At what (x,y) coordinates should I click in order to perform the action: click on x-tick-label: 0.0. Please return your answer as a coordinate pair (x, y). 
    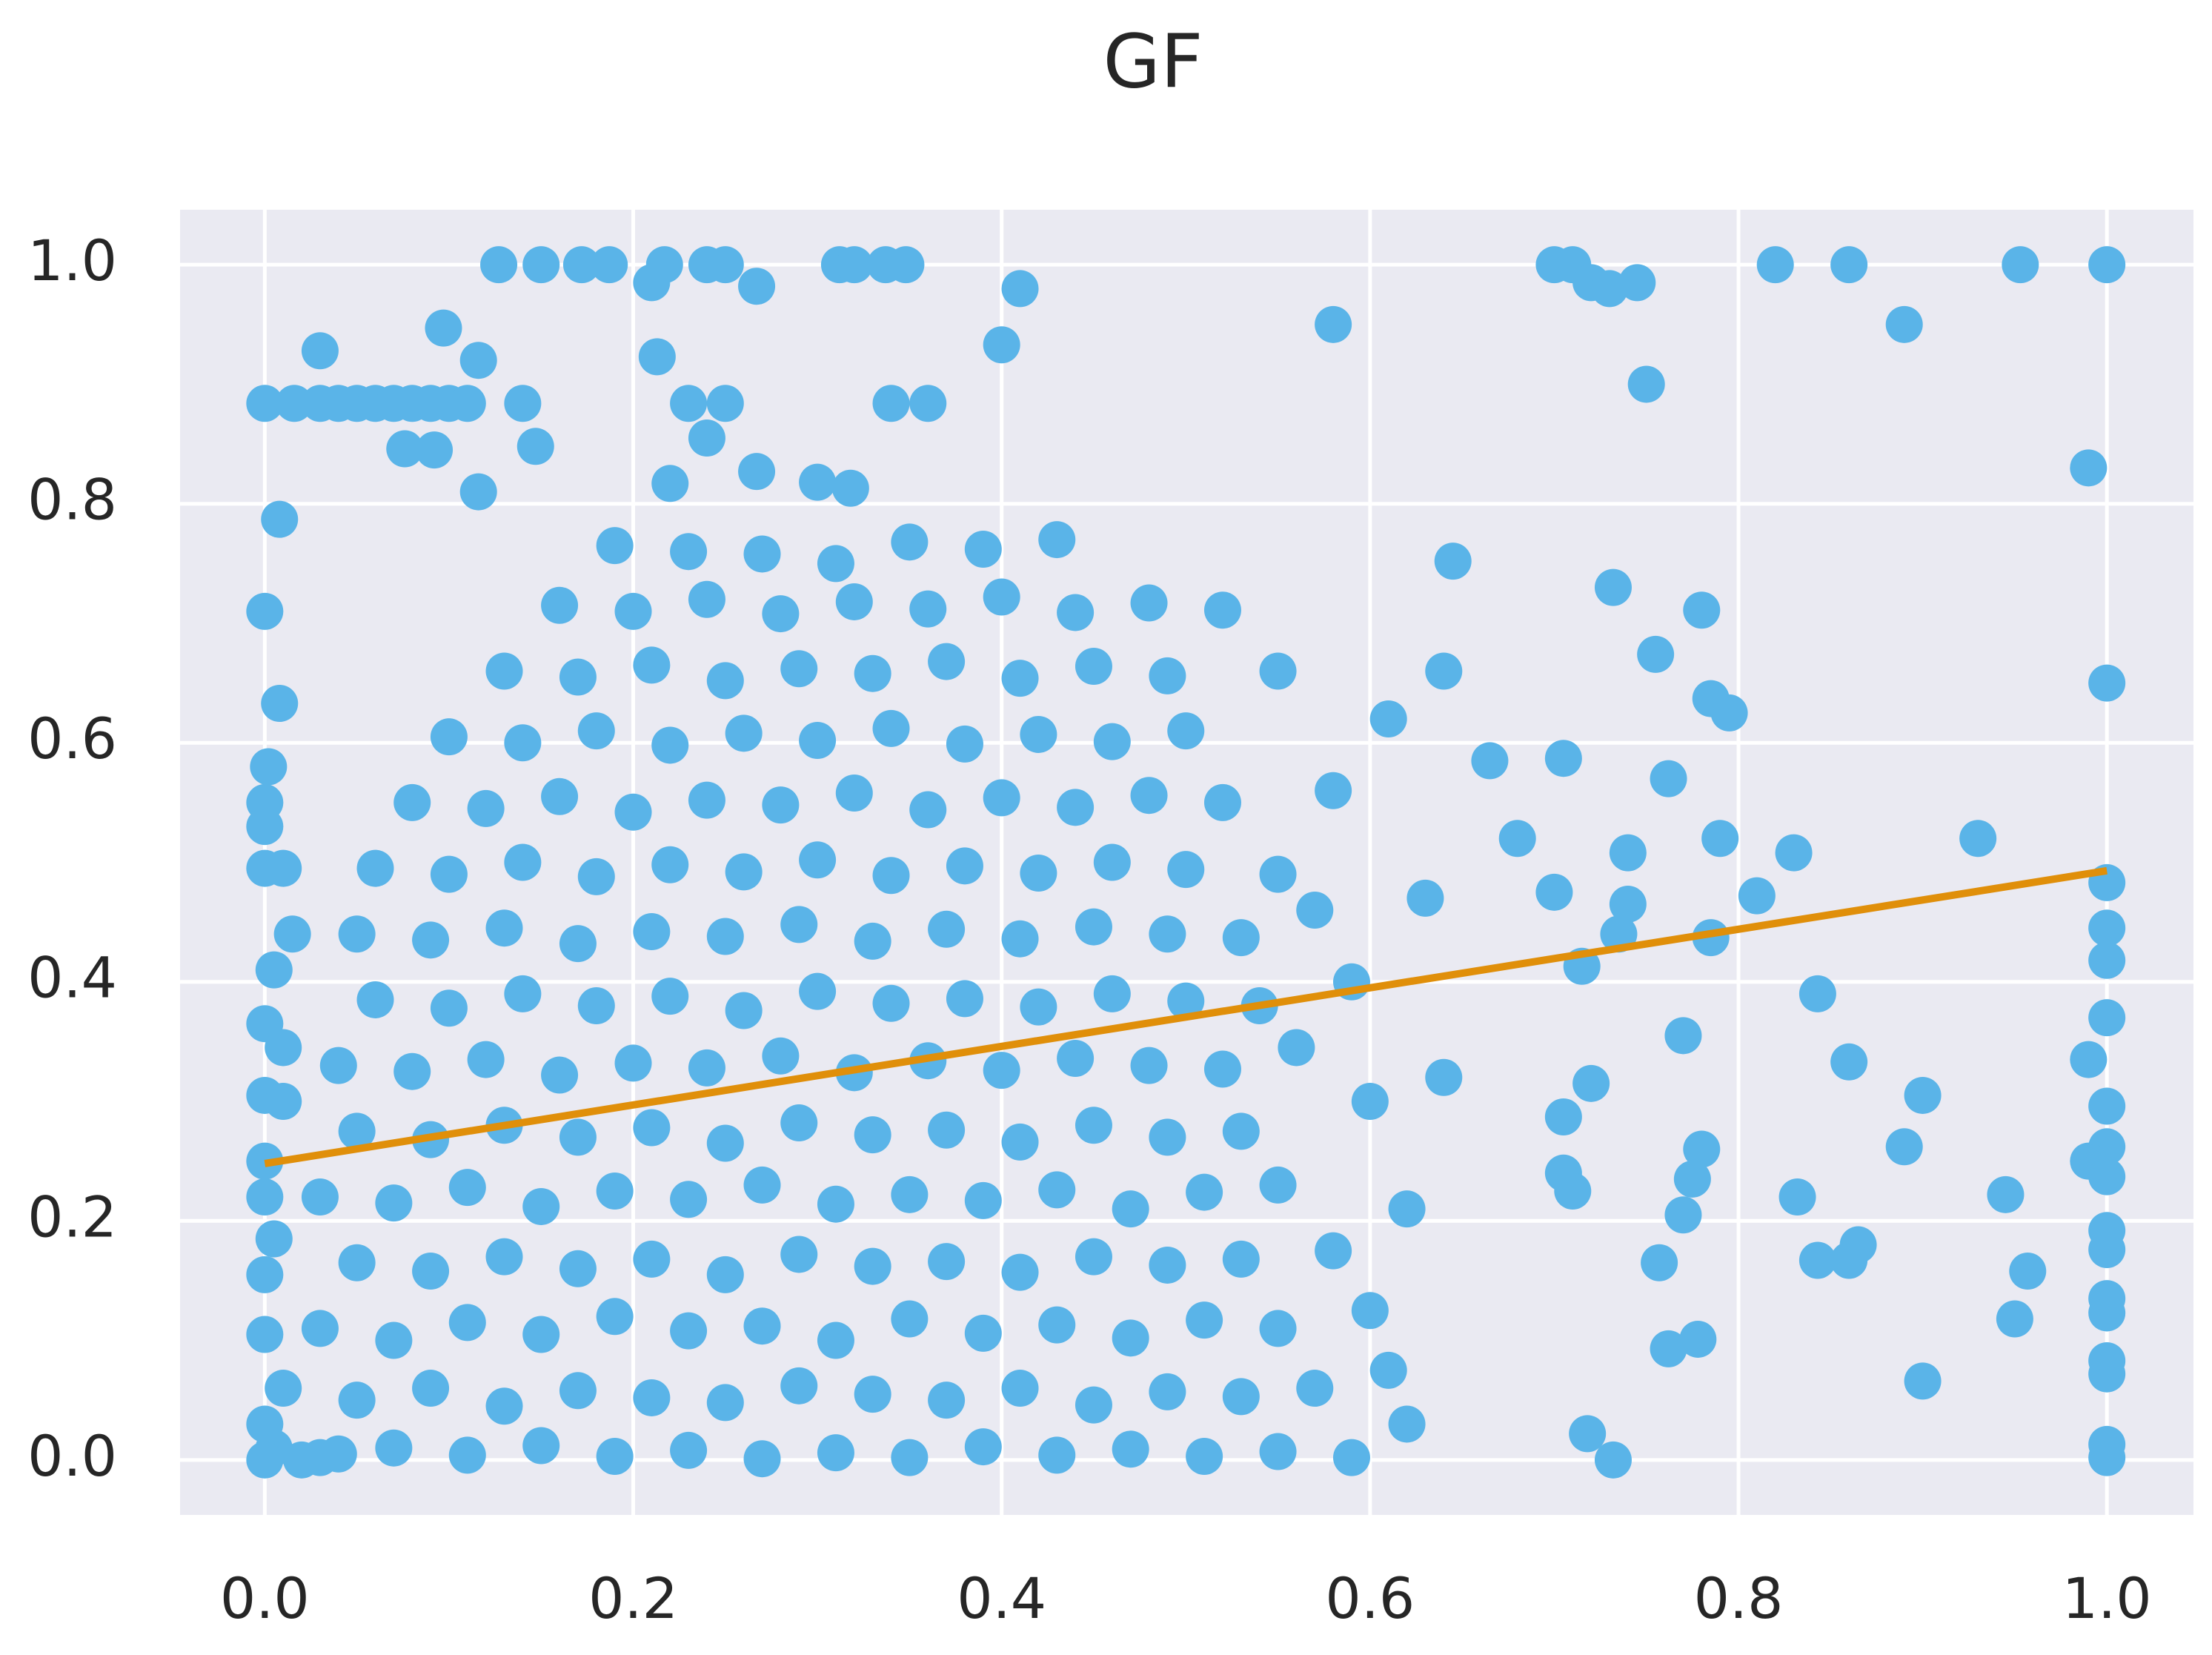
    Looking at the image, I should click on (265, 1598).